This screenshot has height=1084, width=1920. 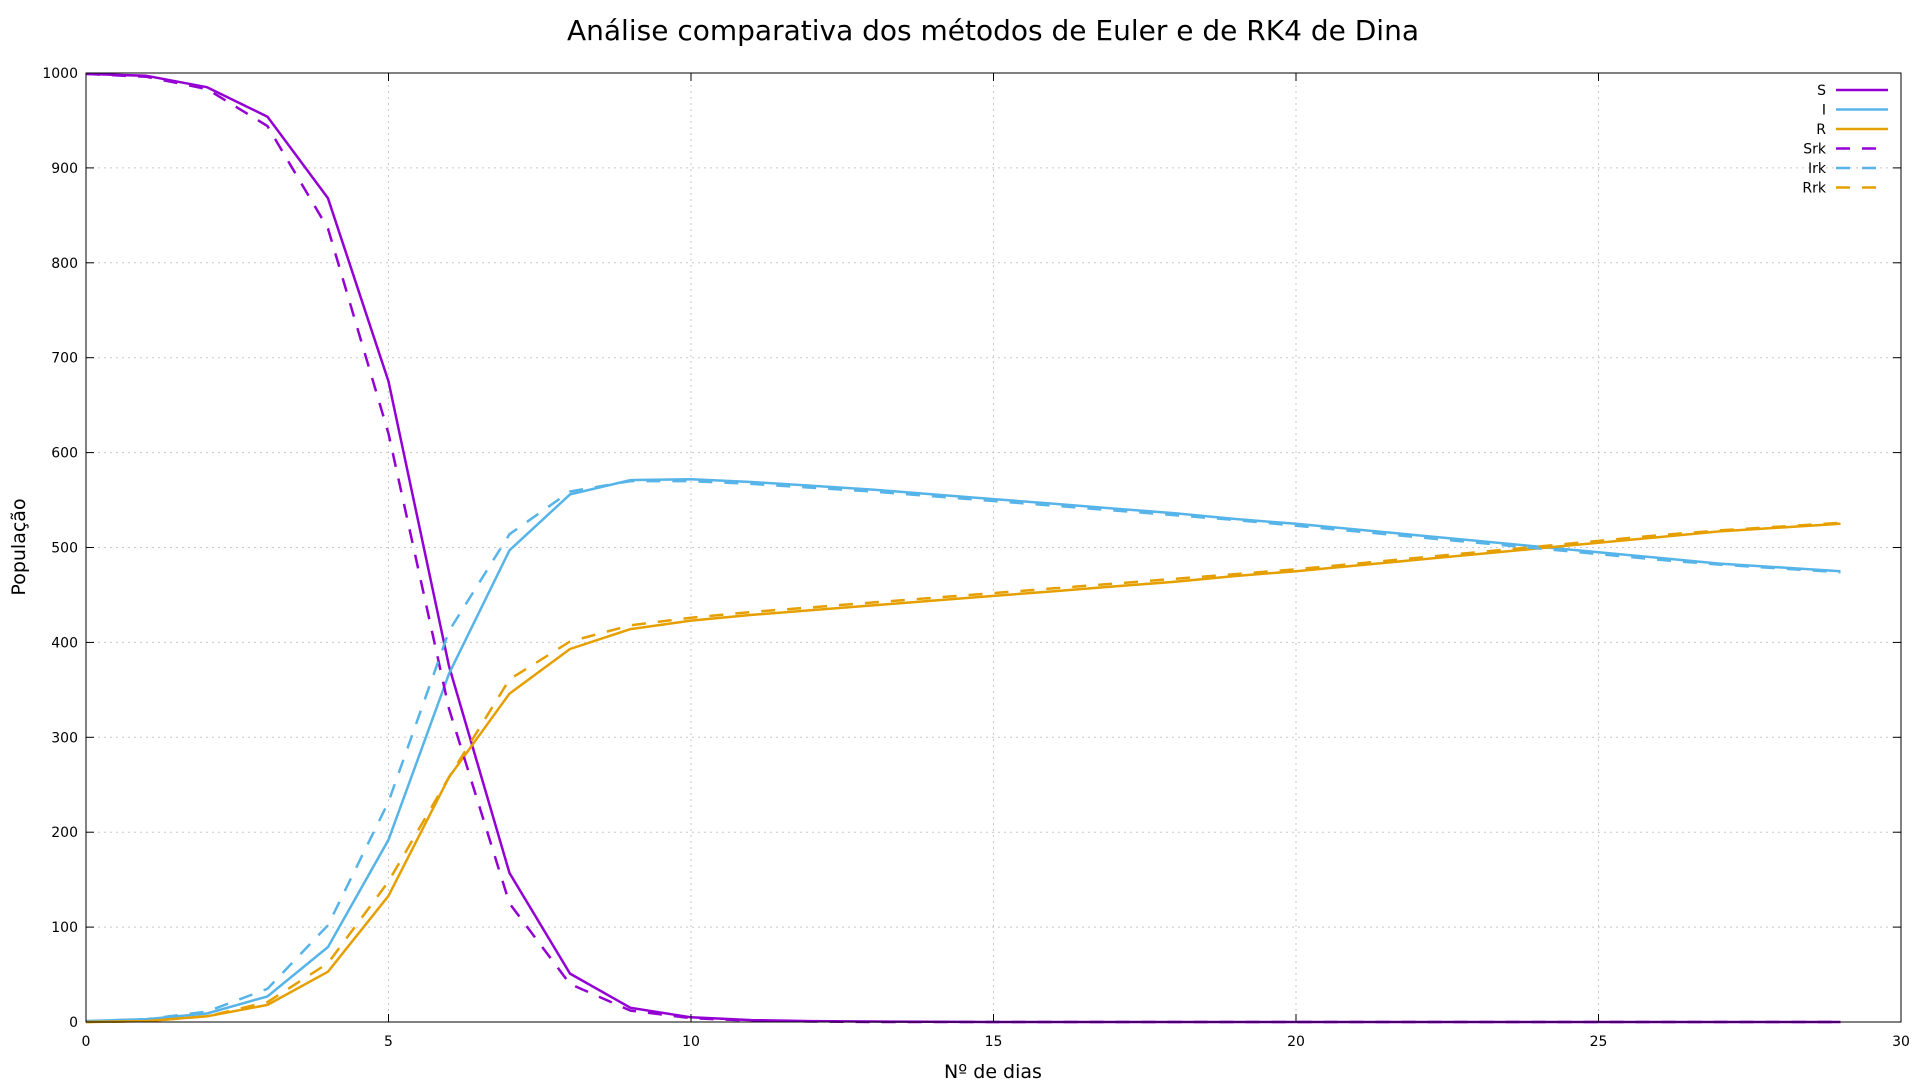 What do you see at coordinates (64, 169) in the screenshot?
I see `y-tick-label: 900` at bounding box center [64, 169].